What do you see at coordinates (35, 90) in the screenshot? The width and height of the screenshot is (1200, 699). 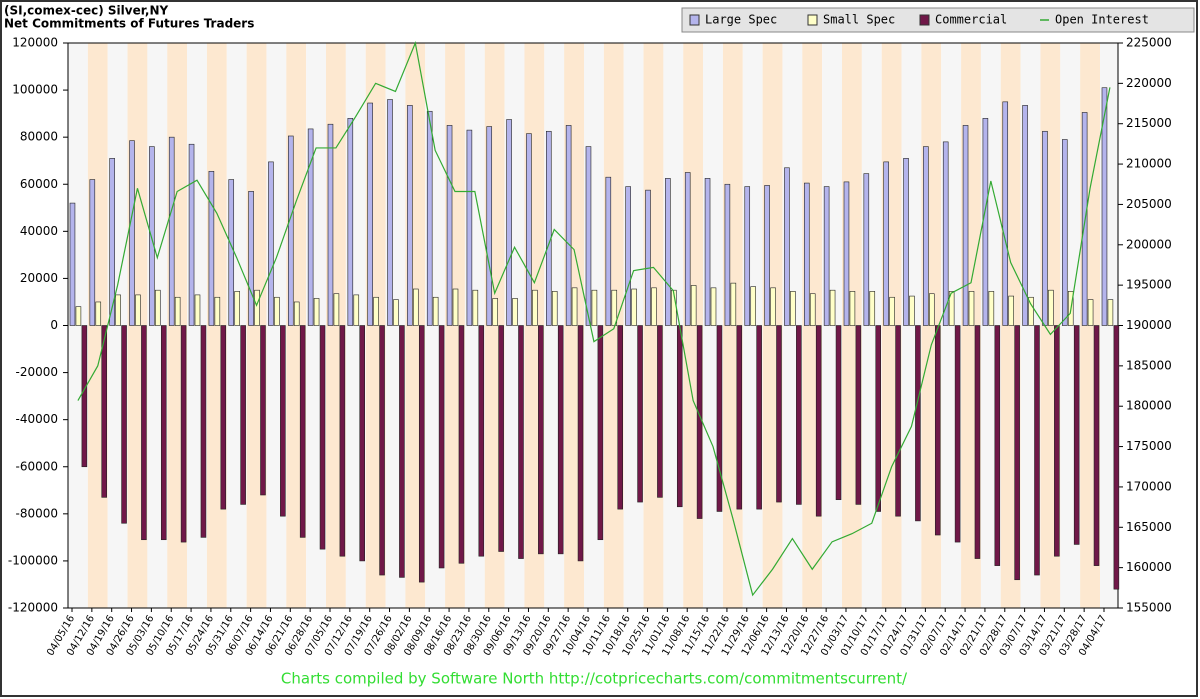 I see `y-tick-label: 100000` at bounding box center [35, 90].